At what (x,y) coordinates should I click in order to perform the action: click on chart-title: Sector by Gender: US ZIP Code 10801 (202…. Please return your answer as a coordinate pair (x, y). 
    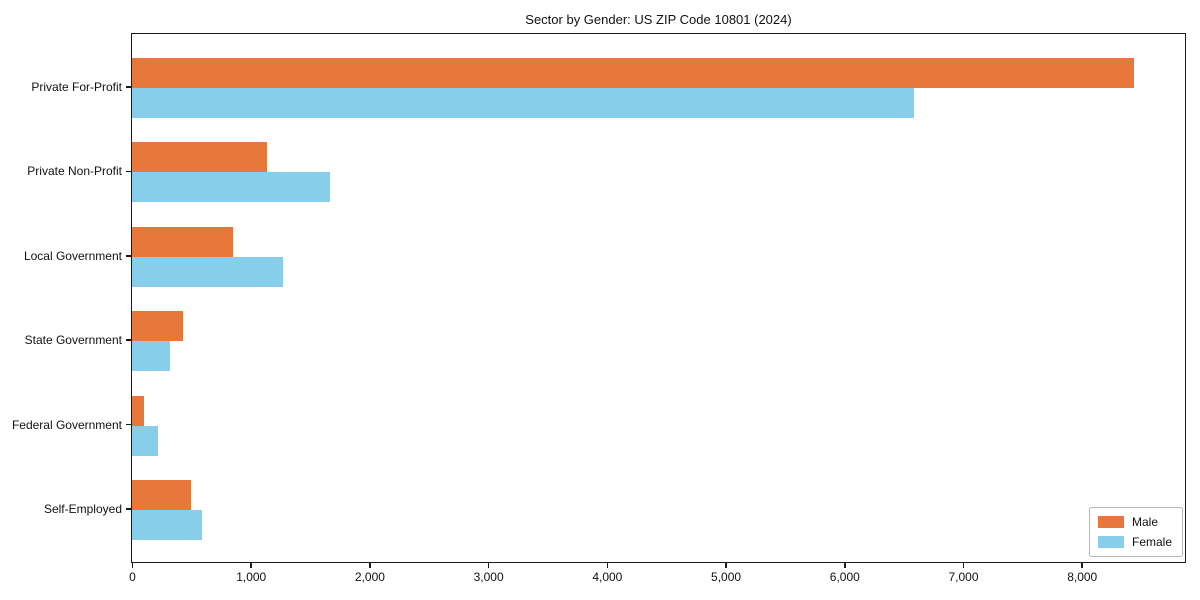
    Looking at the image, I should click on (658, 19).